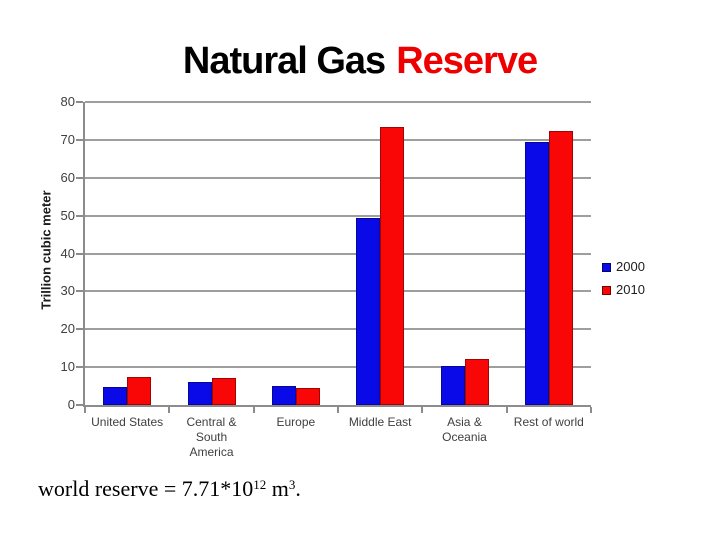 This screenshot has width=720, height=540. I want to click on legend-item-2000: 2000, so click(623, 267).